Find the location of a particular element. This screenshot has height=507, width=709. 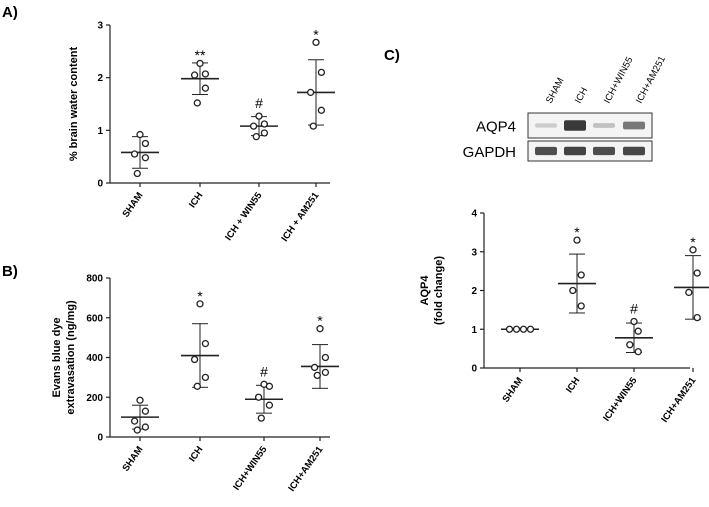

x-category-label: ICH+WIN55 is located at coordinates (250, 468).